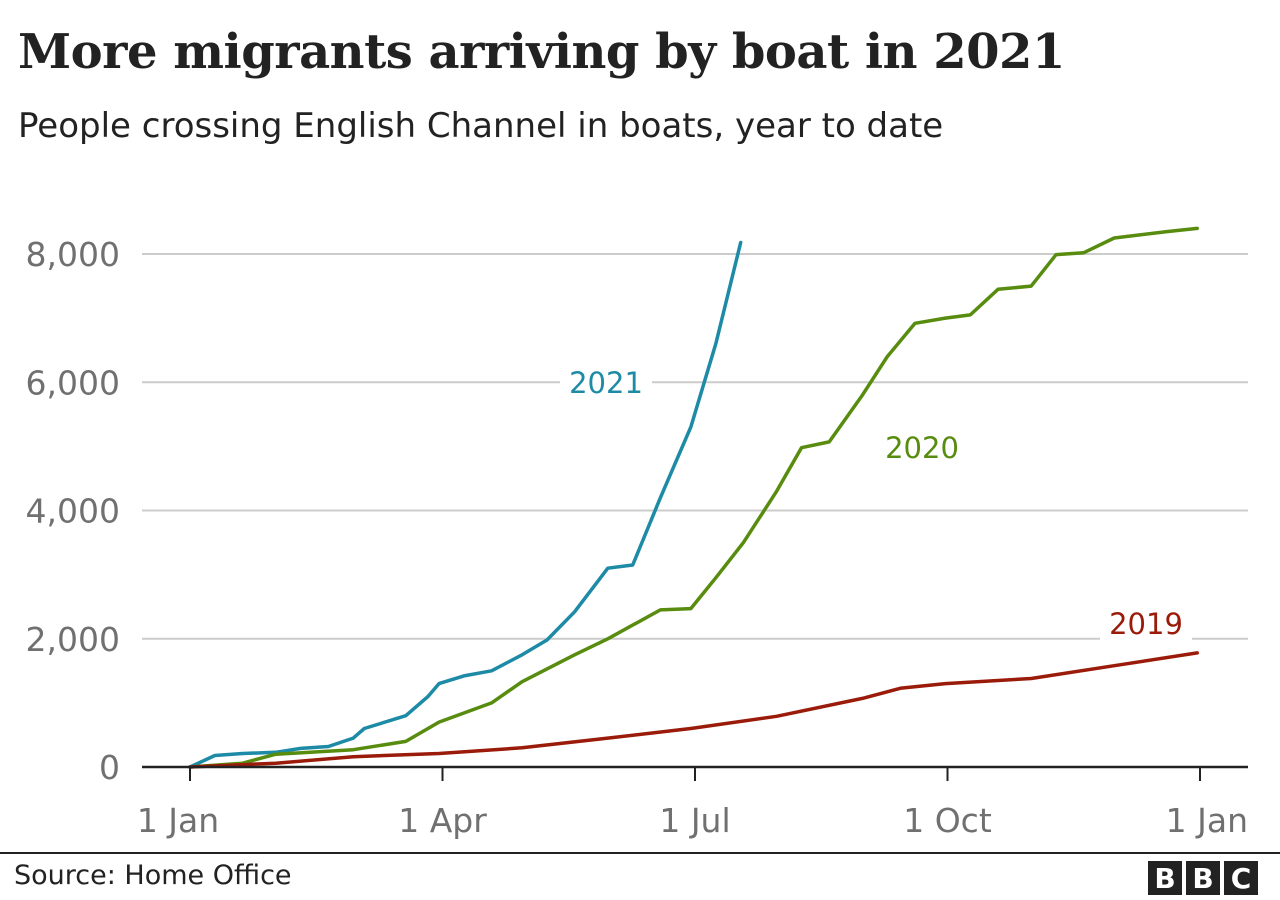 This screenshot has width=1280, height=900. Describe the element at coordinates (109, 767) in the screenshot. I see `y-tick-label: 0` at that location.